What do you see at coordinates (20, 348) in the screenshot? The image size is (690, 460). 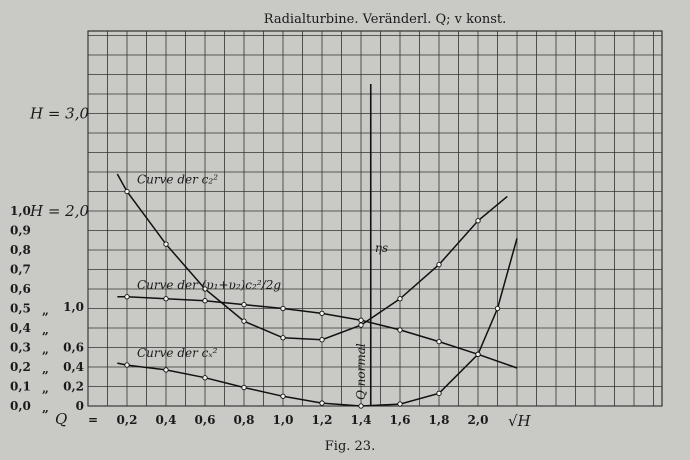 I see `y-axis-eff-tick: 0,3` at bounding box center [20, 348].